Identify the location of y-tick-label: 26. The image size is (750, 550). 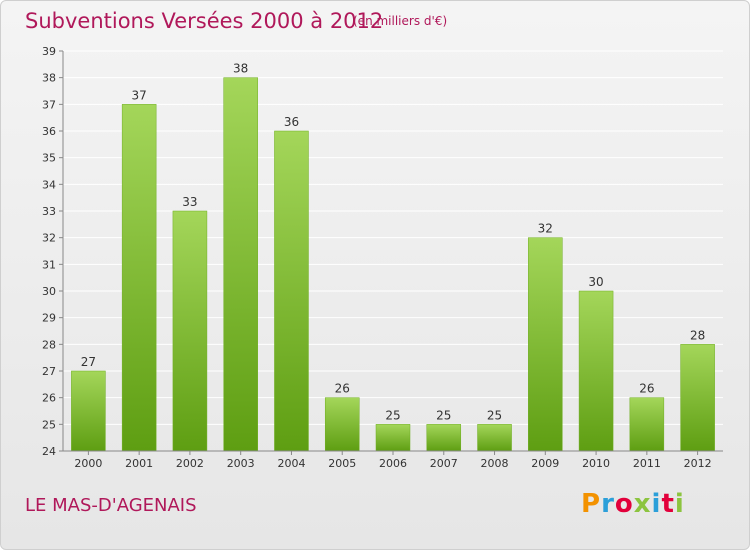
(49, 398).